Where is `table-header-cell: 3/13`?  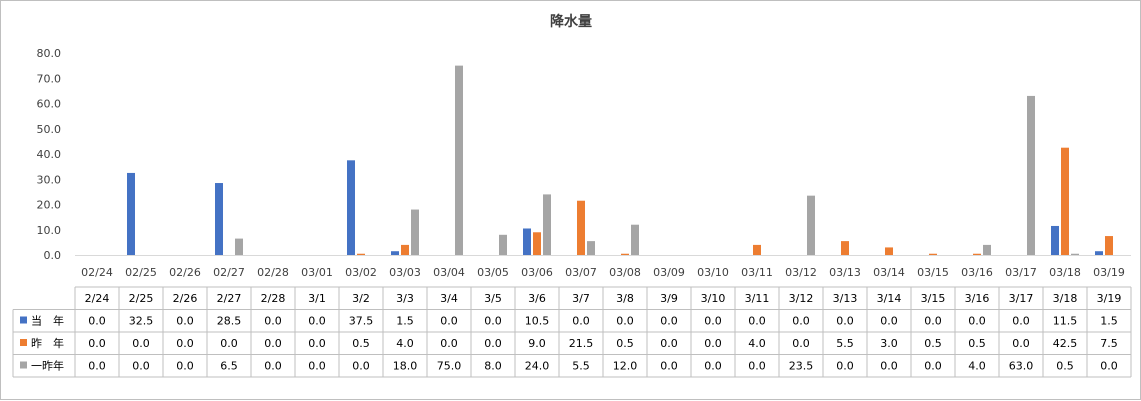 table-header-cell: 3/13 is located at coordinates (845, 298).